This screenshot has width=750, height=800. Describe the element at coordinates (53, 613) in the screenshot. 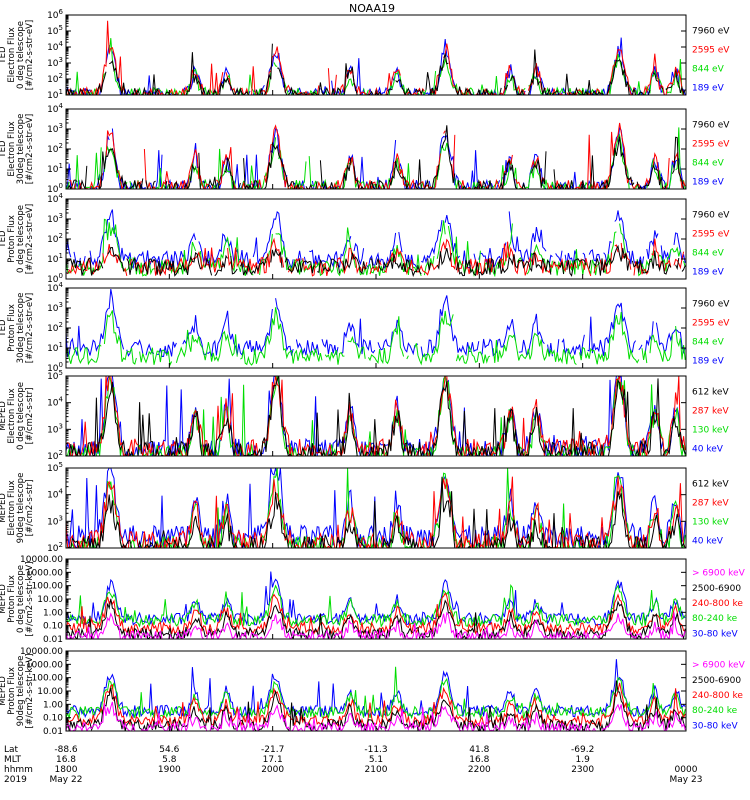

I see `panel-7-ytick-label-3: 1.00` at that location.